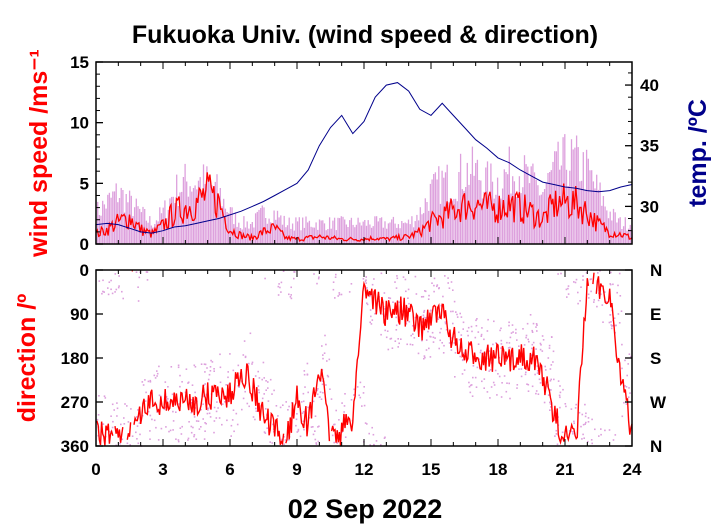 The width and height of the screenshot is (720, 530). What do you see at coordinates (364, 469) in the screenshot?
I see `x-tick-label: 12` at bounding box center [364, 469].